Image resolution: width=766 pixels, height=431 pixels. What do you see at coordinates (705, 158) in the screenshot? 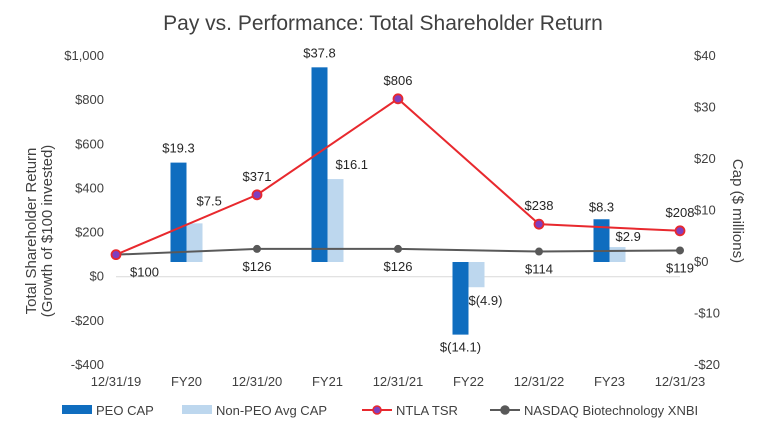
I see `right-tick-label: $20` at bounding box center [705, 158].